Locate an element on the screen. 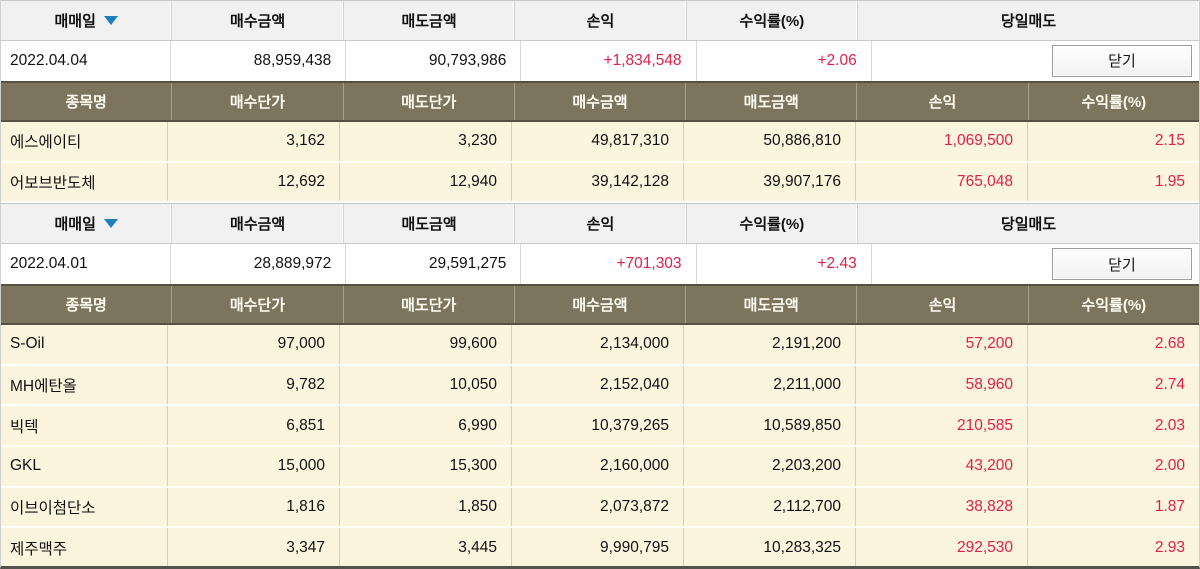 The image size is (1200, 569). return-rate-cell: 1.87 is located at coordinates (1169, 506).